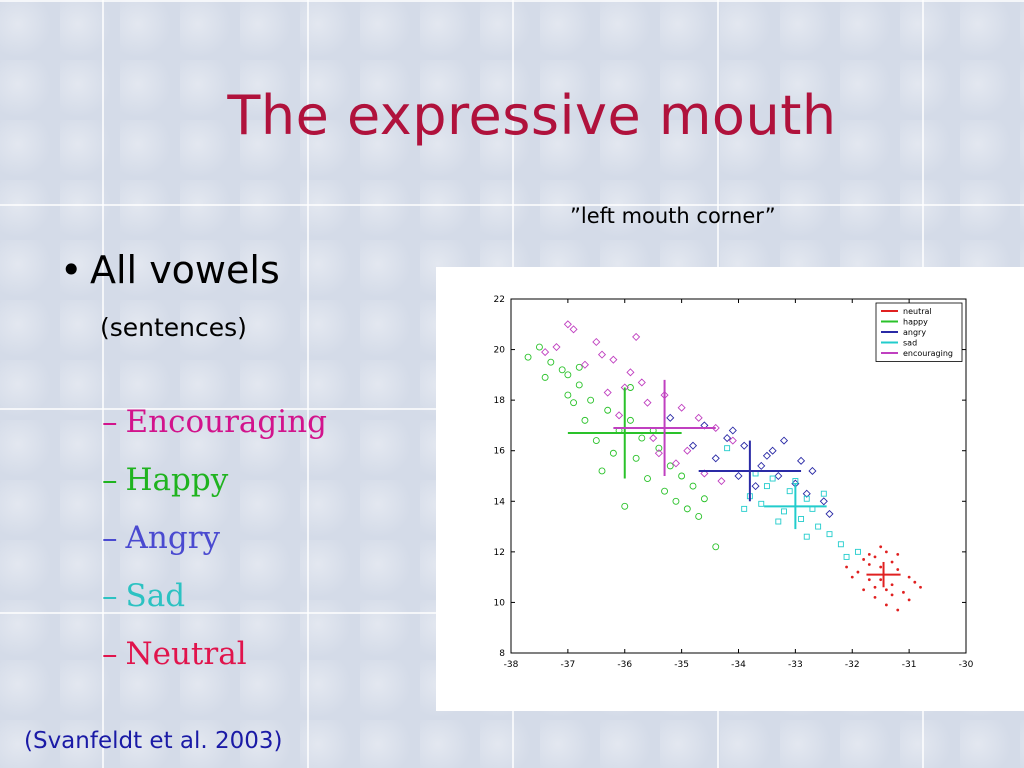  Describe the element at coordinates (174, 654) in the screenshot. I see `emotion-item-neutral: – Neutral` at that location.